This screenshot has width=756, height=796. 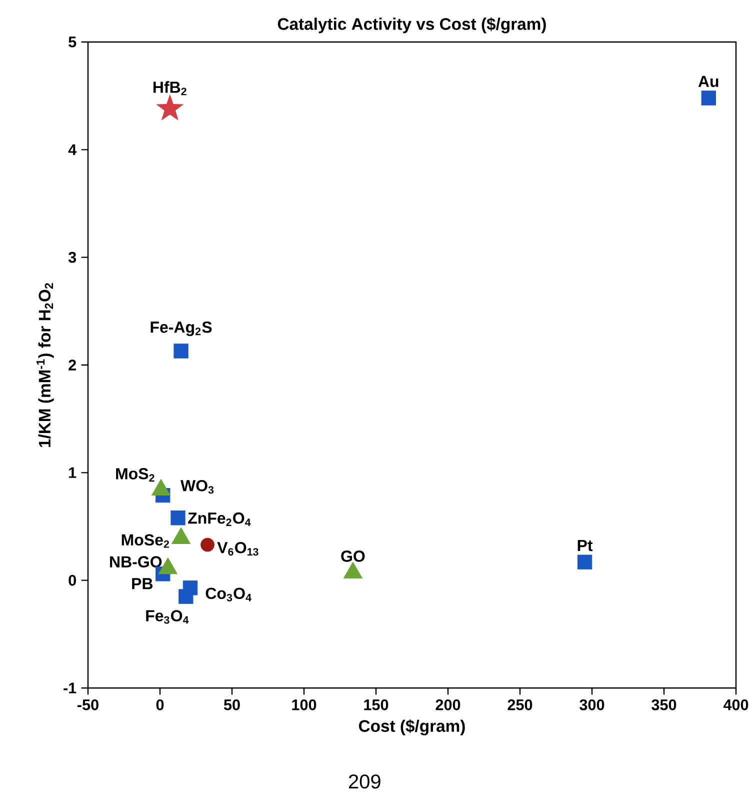 I want to click on annotation: PB, so click(x=142, y=584).